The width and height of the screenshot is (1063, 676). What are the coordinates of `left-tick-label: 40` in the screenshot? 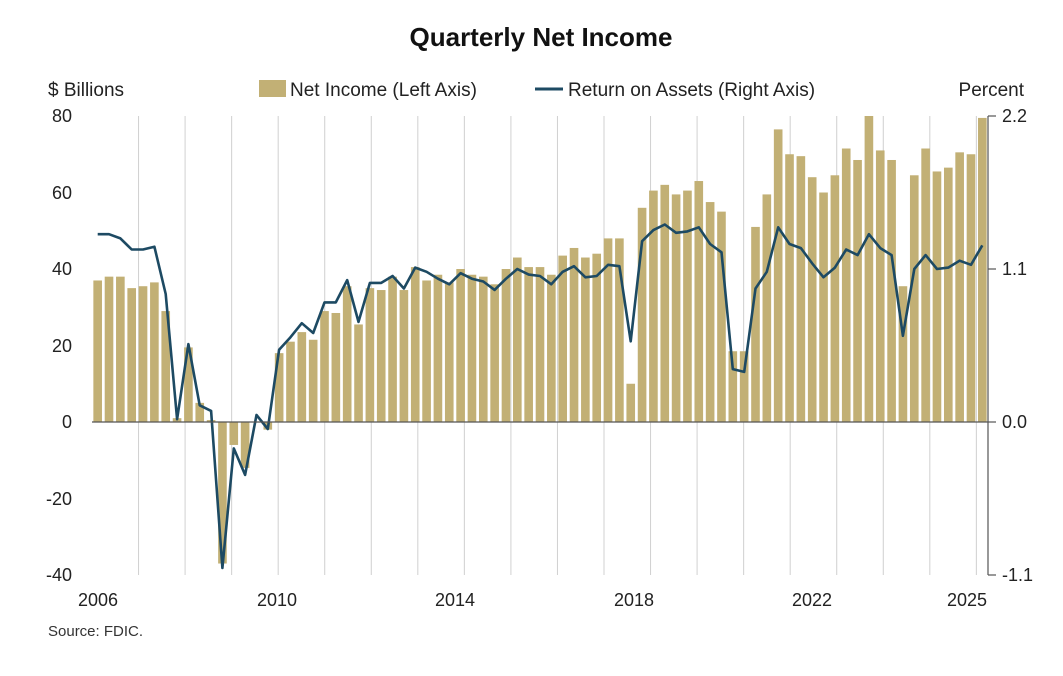 It's located at (62, 269).